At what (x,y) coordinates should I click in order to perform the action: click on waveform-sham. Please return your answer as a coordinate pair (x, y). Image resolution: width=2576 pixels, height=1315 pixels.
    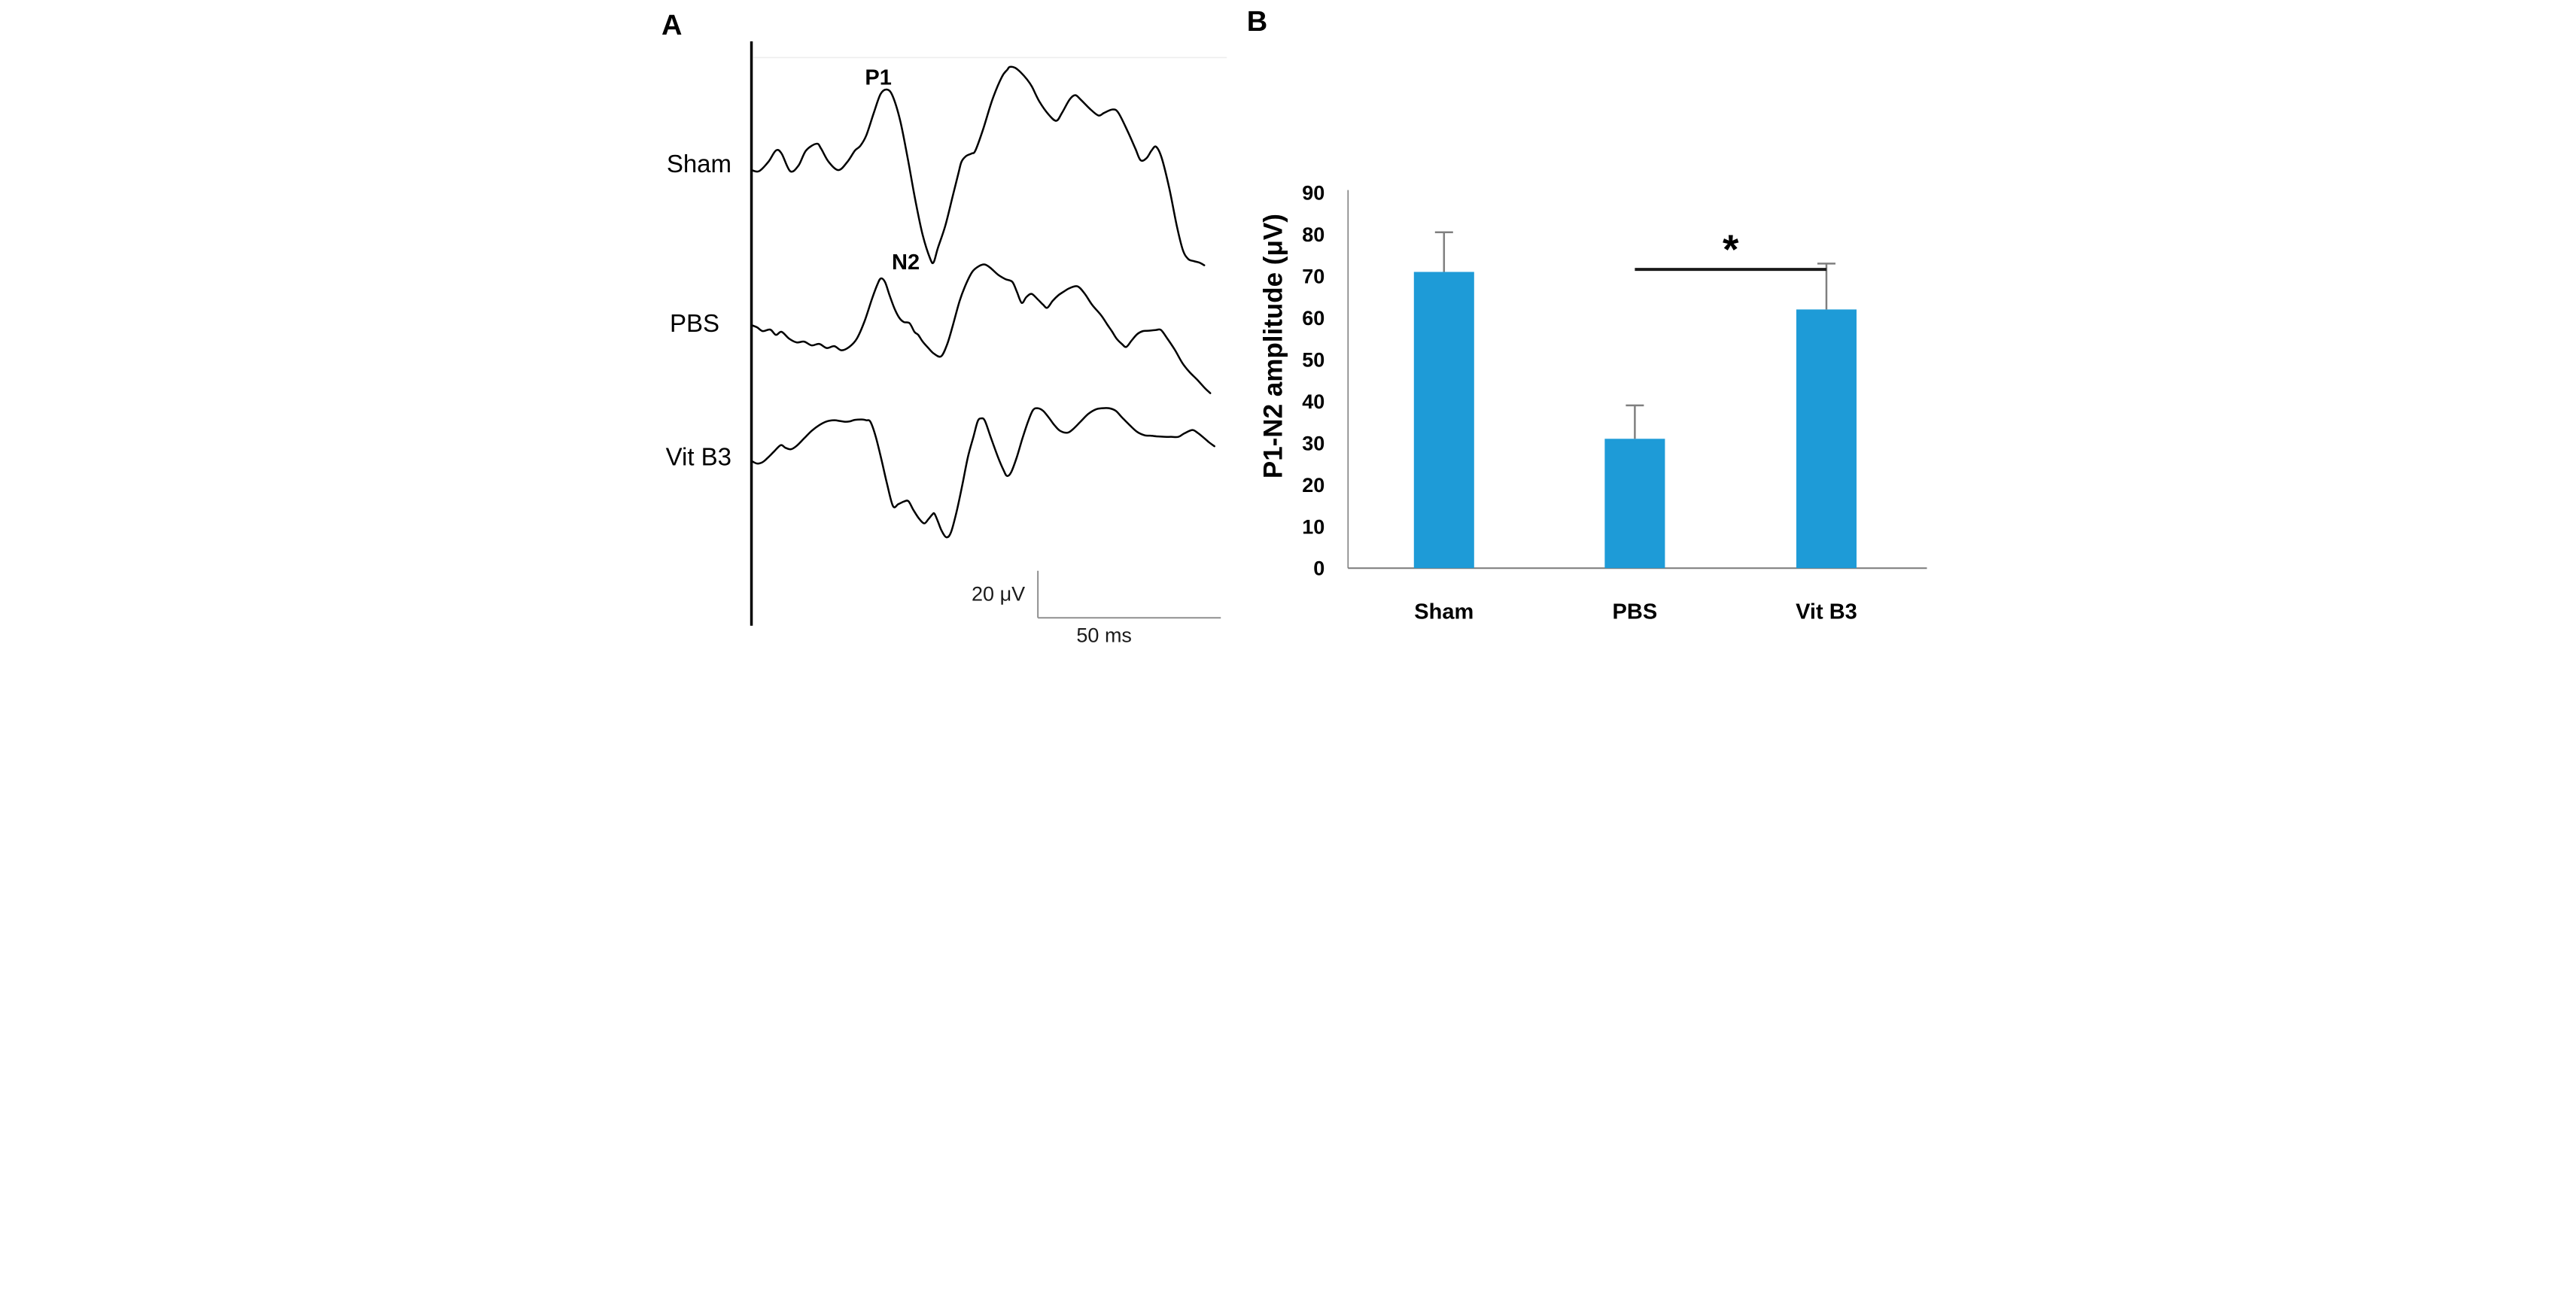
    Looking at the image, I should click on (977, 165).